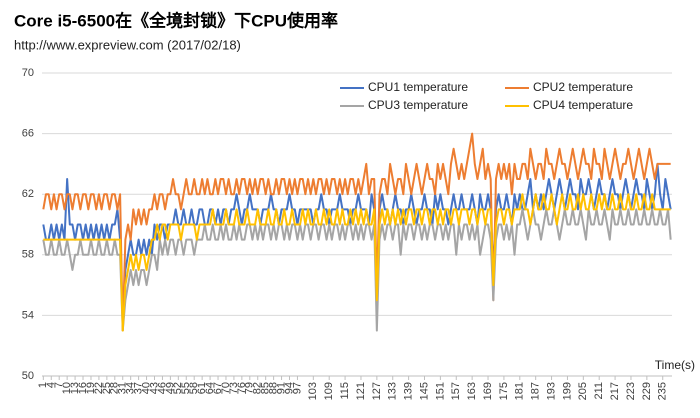 The width and height of the screenshot is (700, 418). Describe the element at coordinates (178, 388) in the screenshot. I see `x-tick-label: 52` at that location.